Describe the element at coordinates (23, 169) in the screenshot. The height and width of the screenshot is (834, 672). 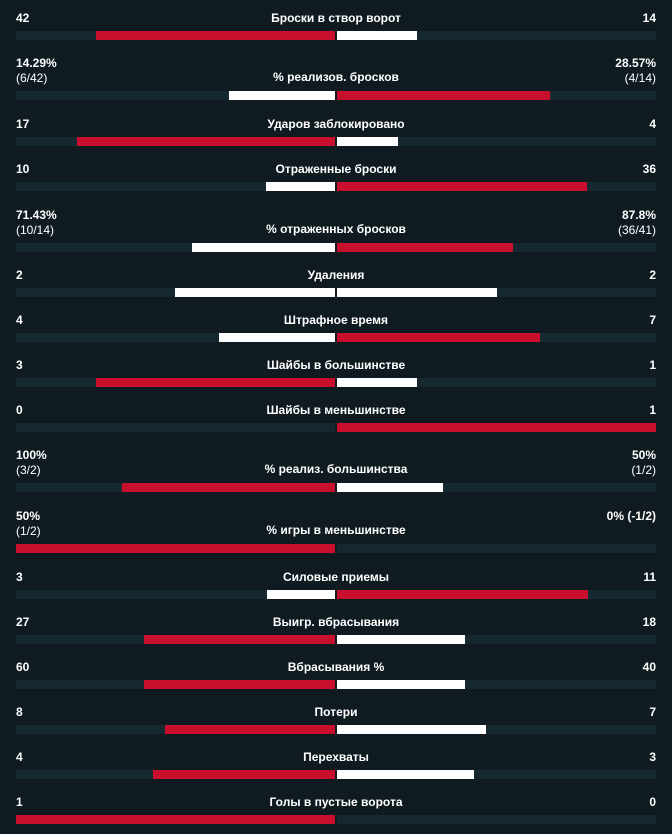
I see `stat-left-value: 10` at that location.